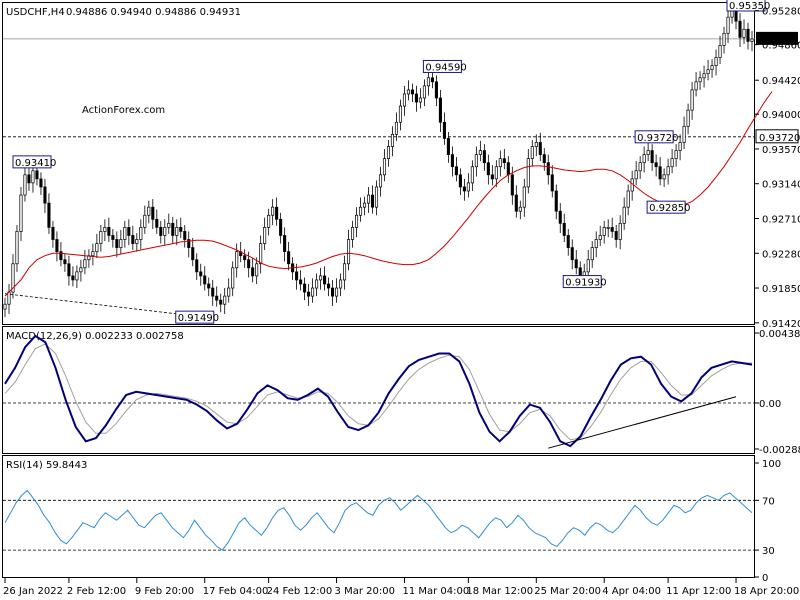  What do you see at coordinates (445, 67) in the screenshot?
I see `price-annotation-text: 0.94590` at bounding box center [445, 67].